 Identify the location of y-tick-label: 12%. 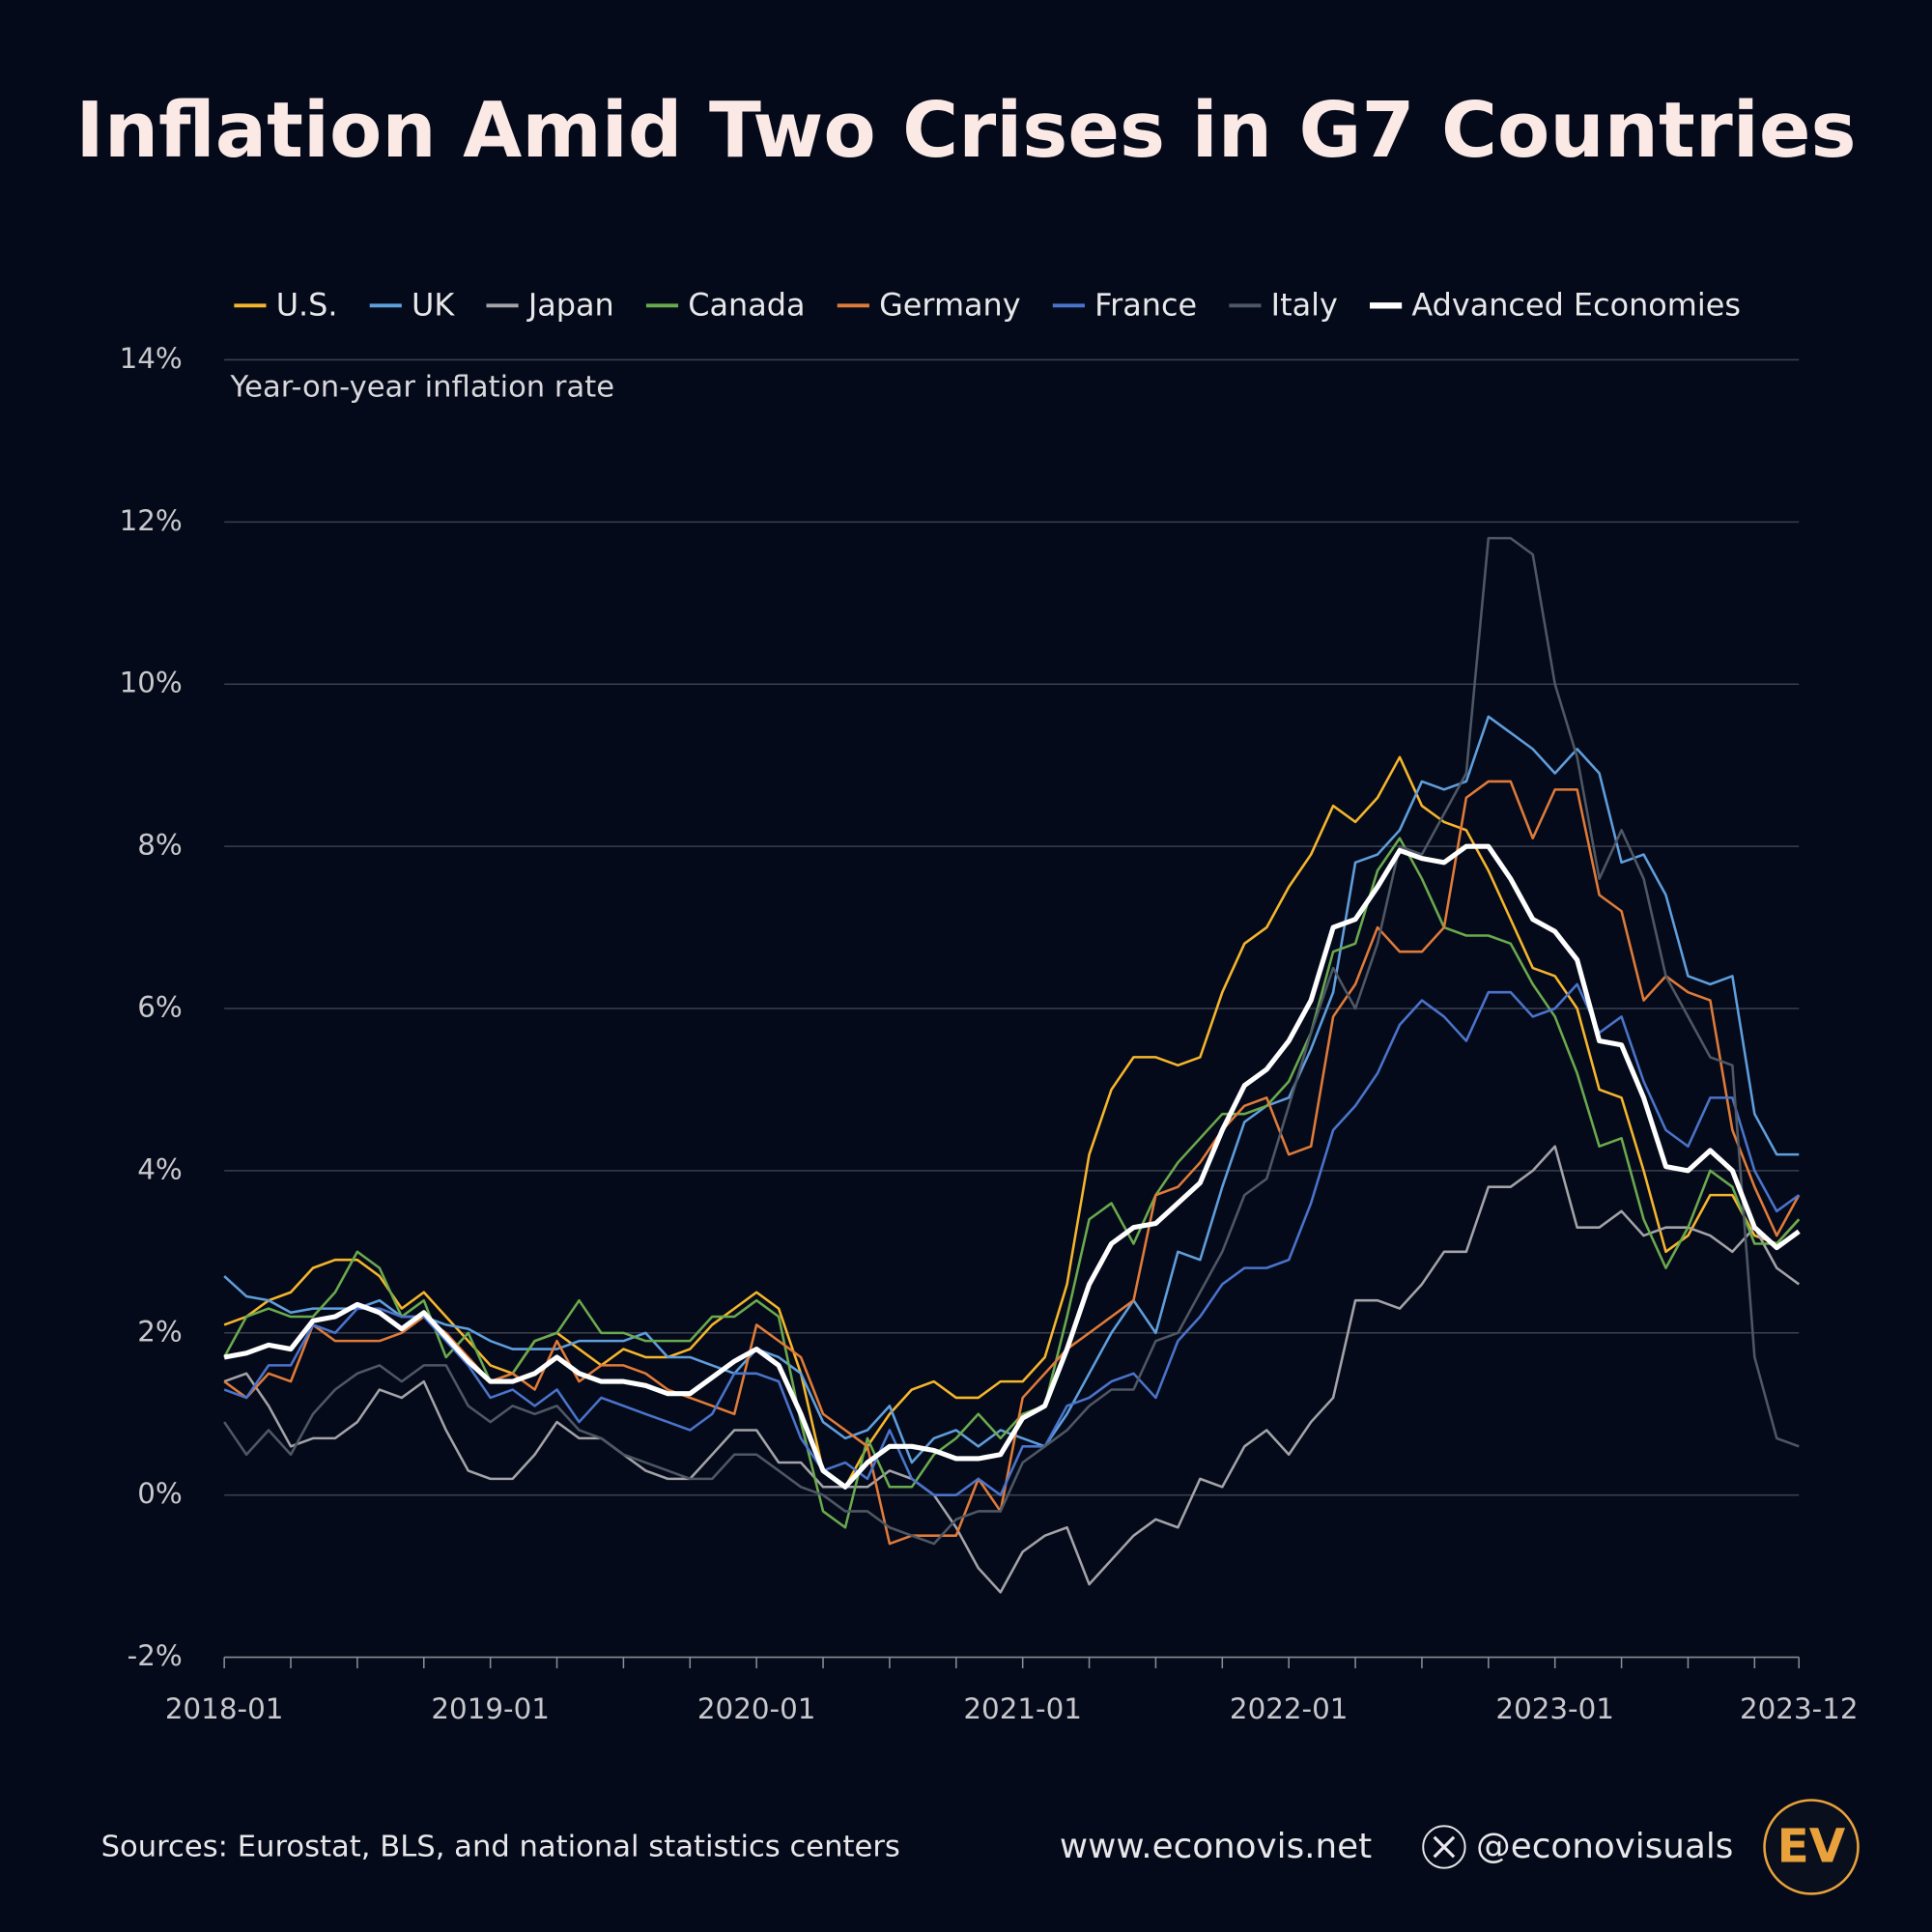
(151, 520).